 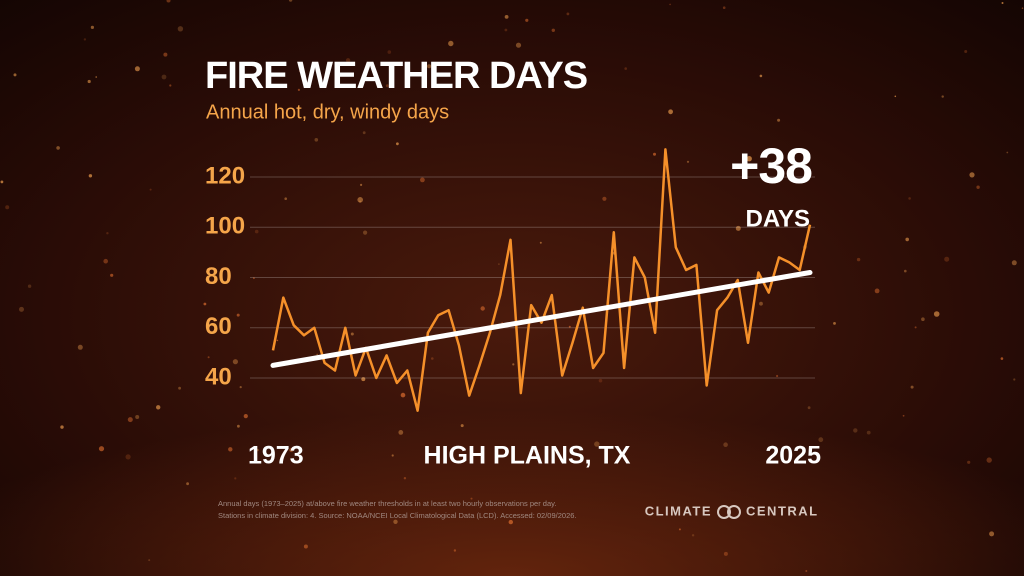 I want to click on logo-text: CLIMATE, so click(x=678, y=510).